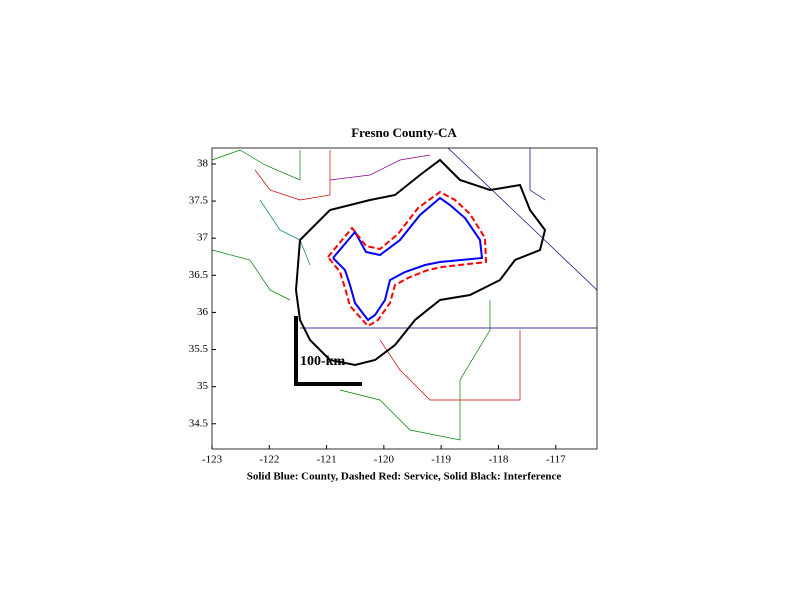 This screenshot has width=792, height=612. I want to click on y-tick-label: 36, so click(203, 312).